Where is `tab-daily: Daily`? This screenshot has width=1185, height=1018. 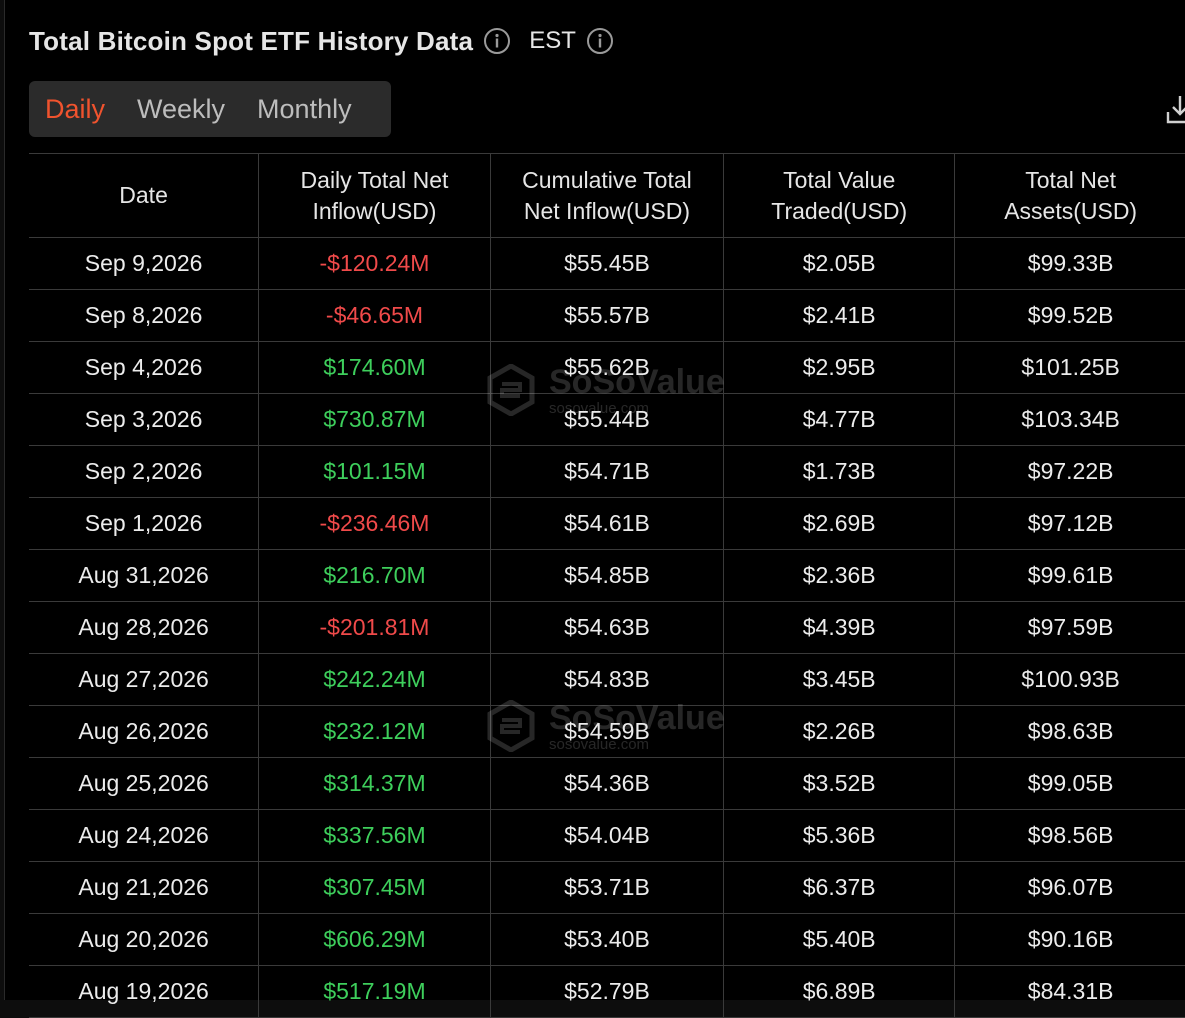 tab-daily: Daily is located at coordinates (75, 109).